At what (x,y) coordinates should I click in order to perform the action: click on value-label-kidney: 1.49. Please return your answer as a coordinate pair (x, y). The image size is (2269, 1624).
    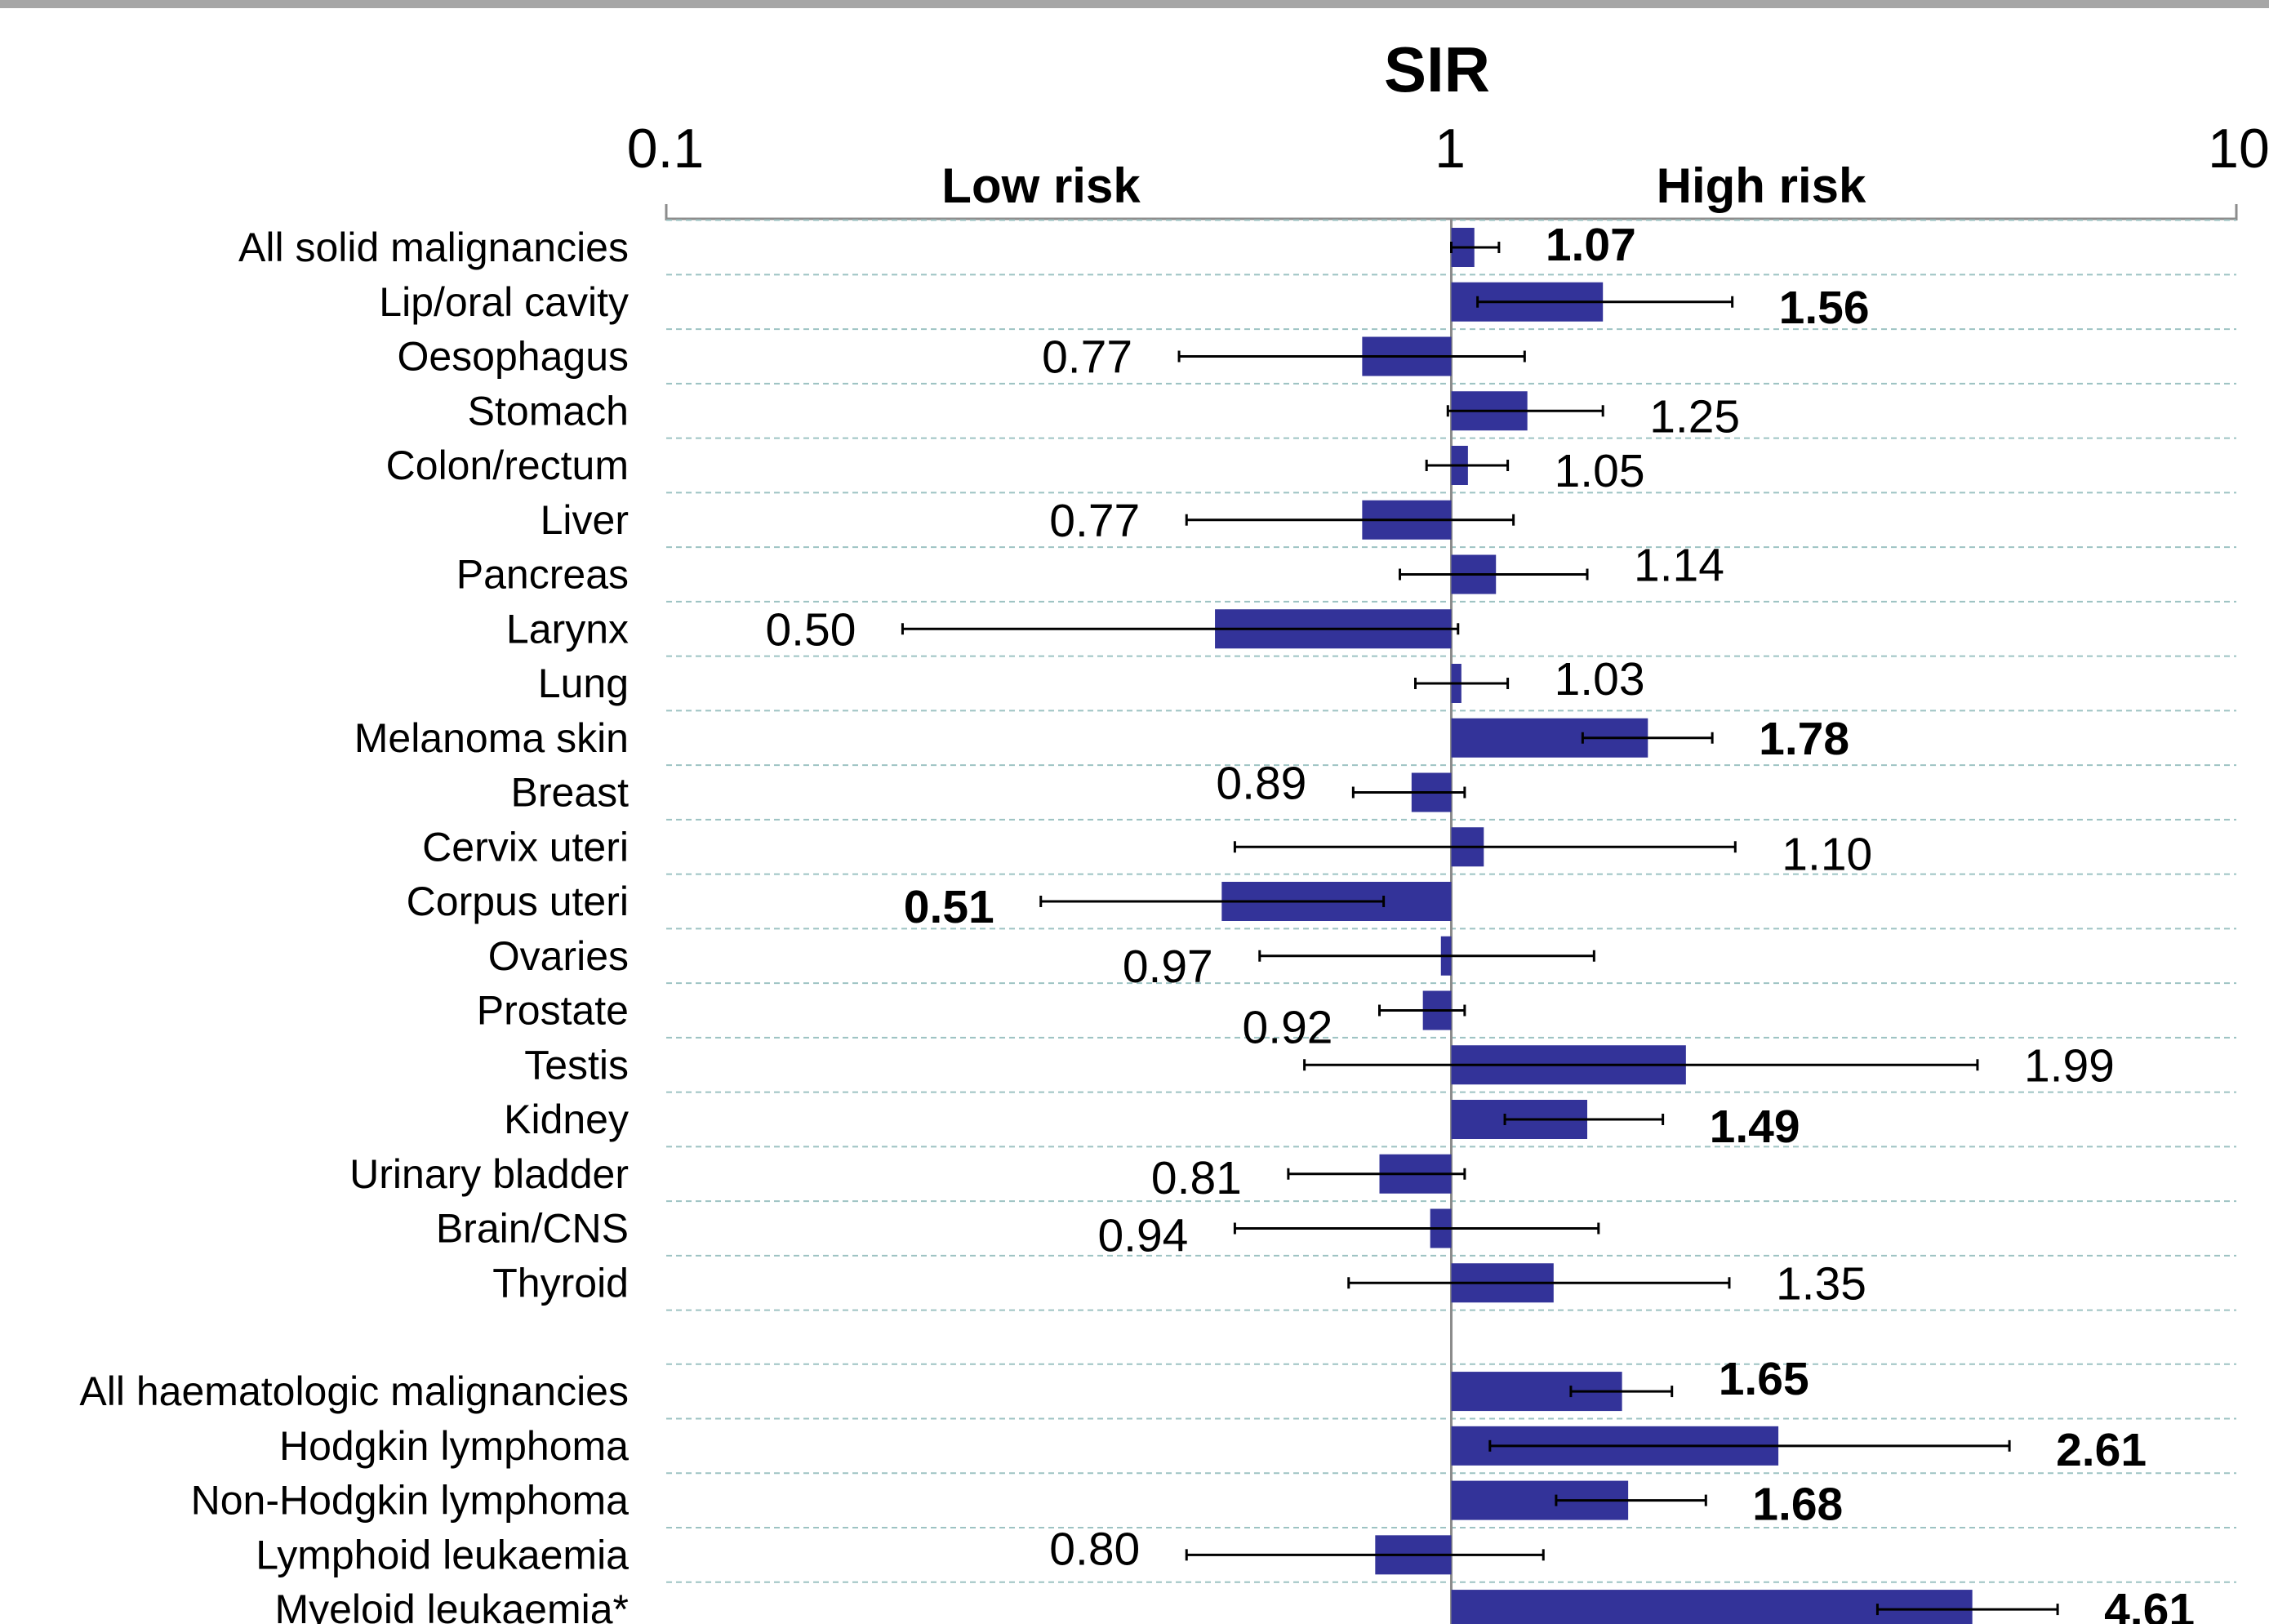
    Looking at the image, I should click on (1755, 1127).